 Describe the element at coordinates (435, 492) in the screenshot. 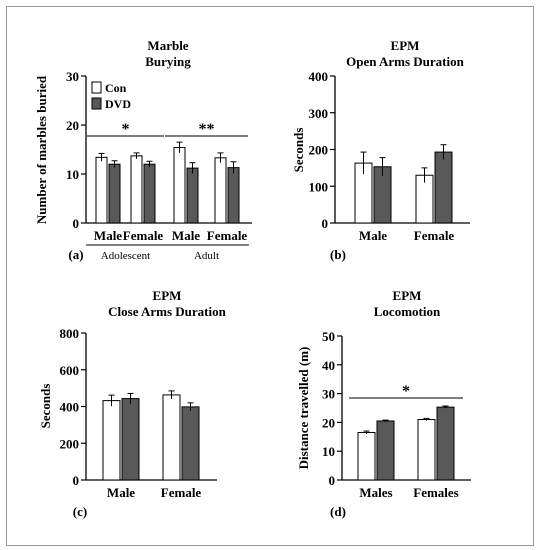

I see `x-tick-label: Females` at that location.